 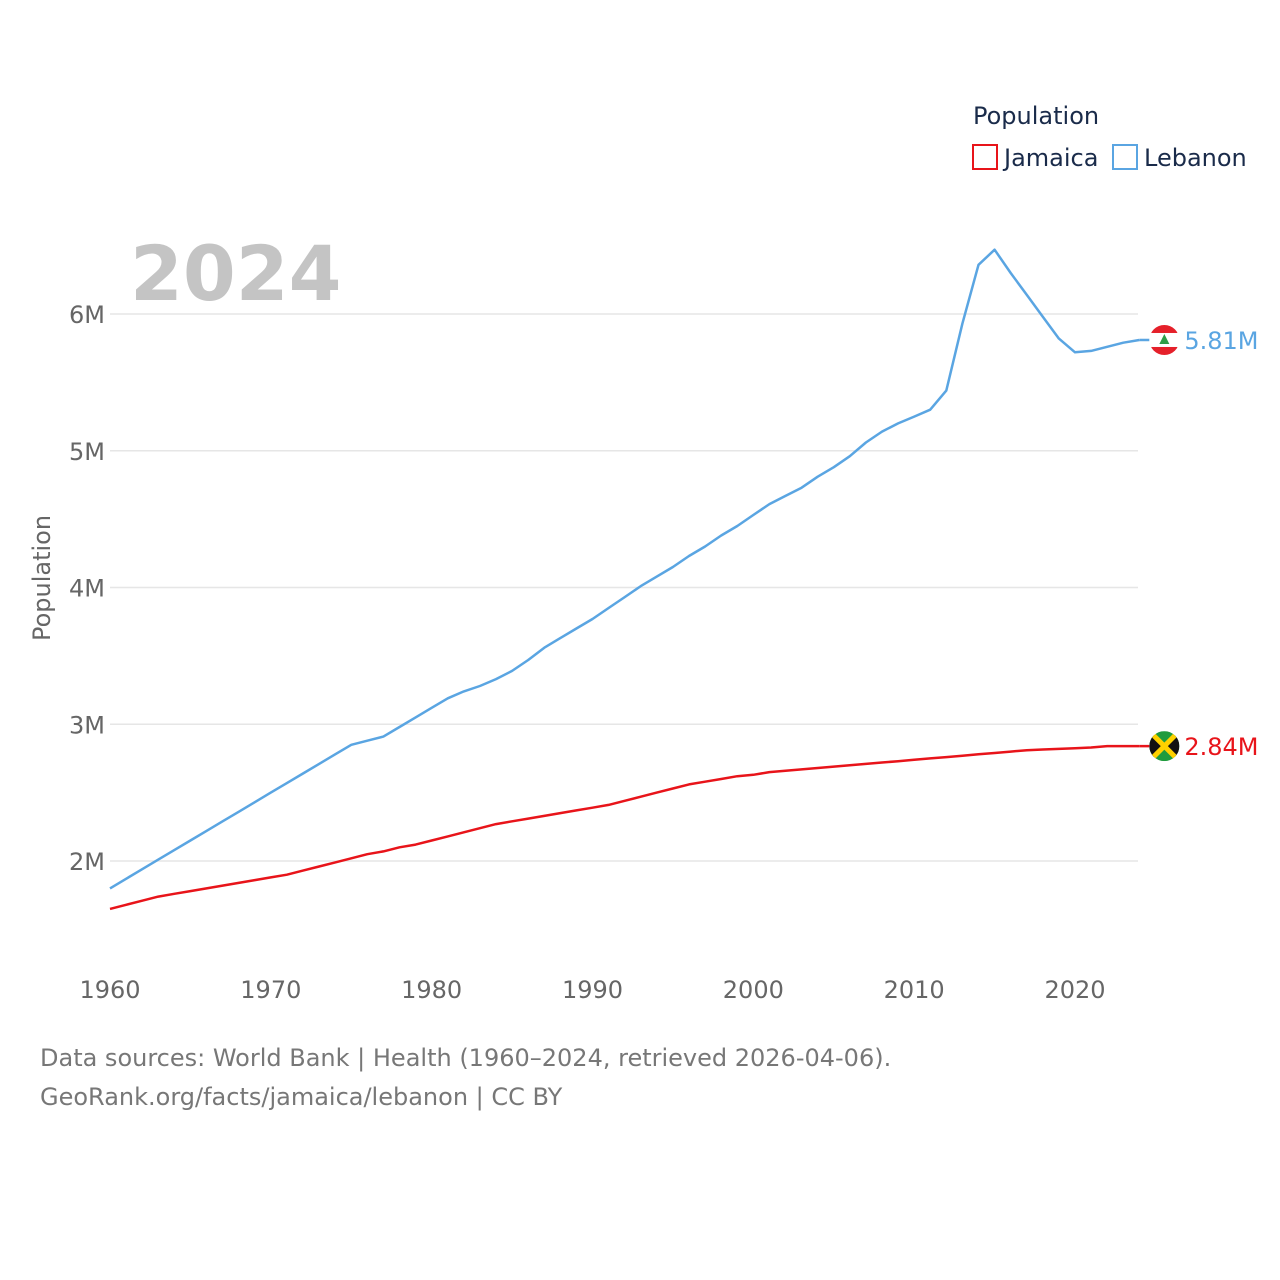 I want to click on x-tick-label: 2020, so click(x=1074, y=990).